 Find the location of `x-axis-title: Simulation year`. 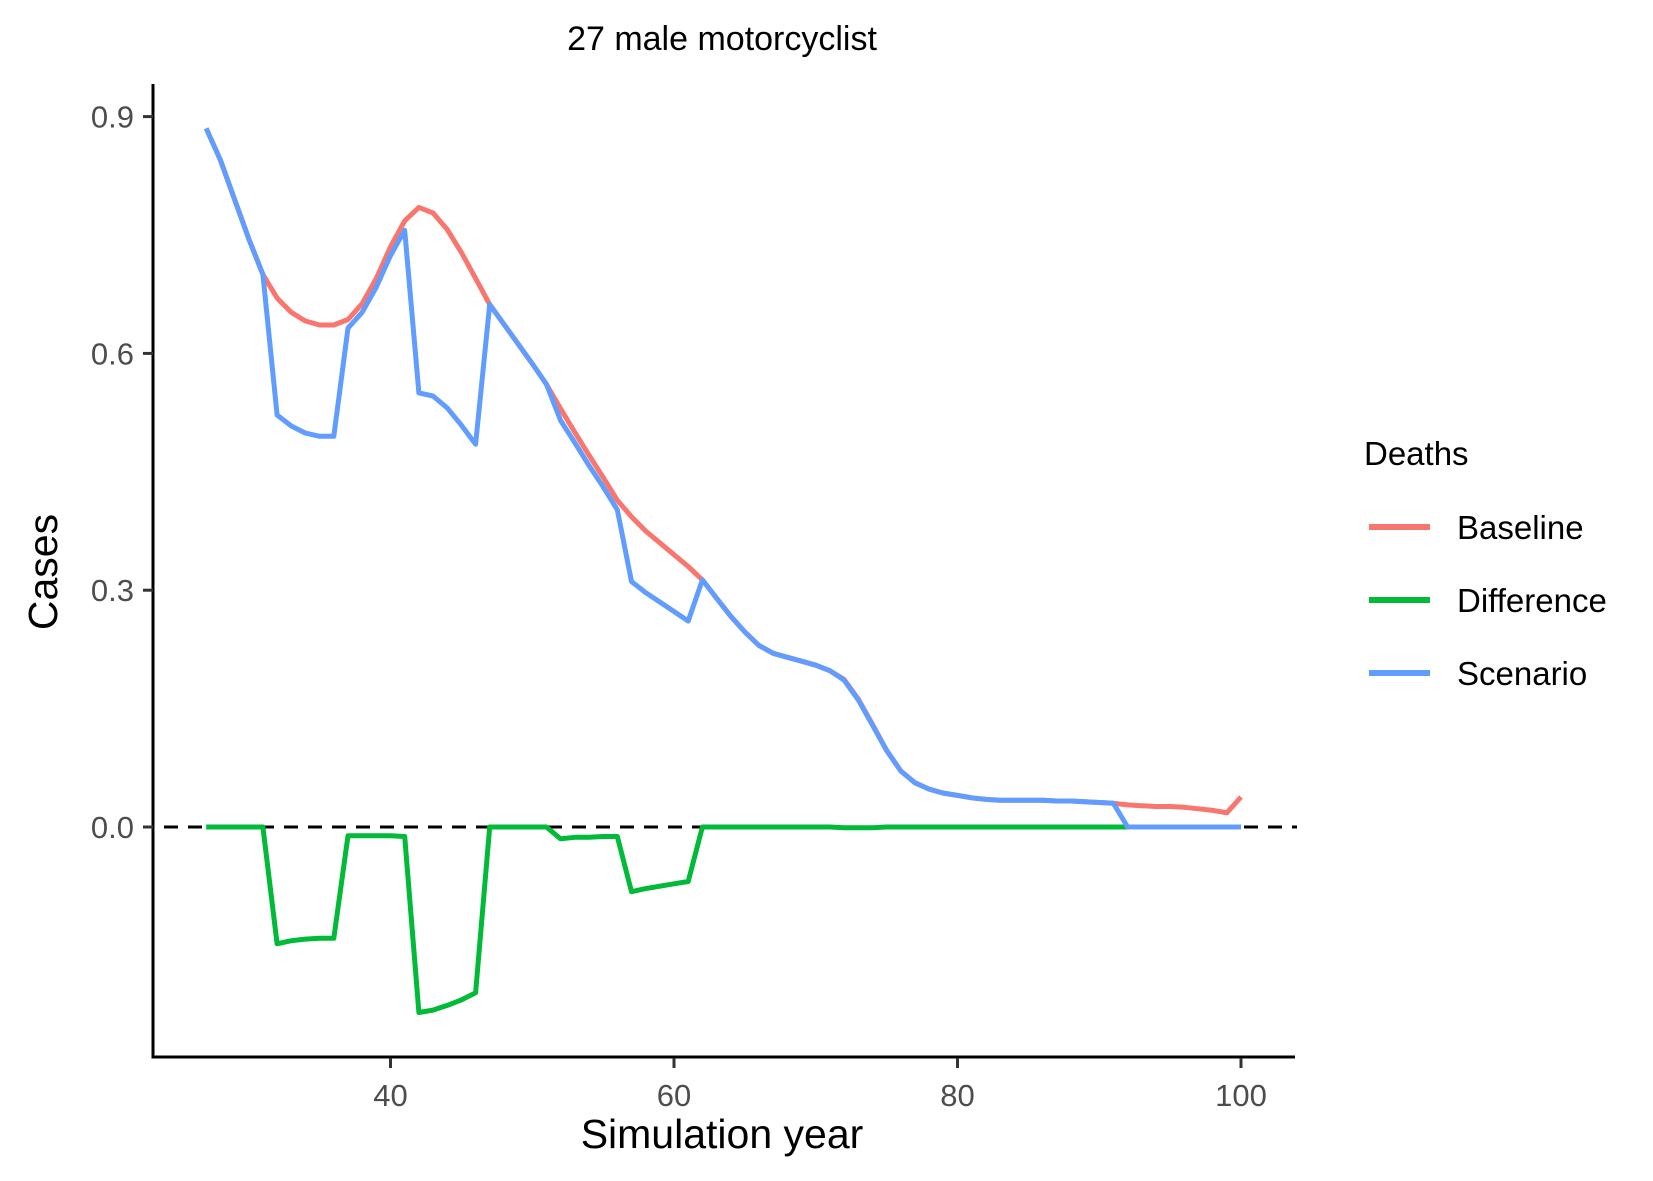

x-axis-title: Simulation year is located at coordinates (722, 1134).